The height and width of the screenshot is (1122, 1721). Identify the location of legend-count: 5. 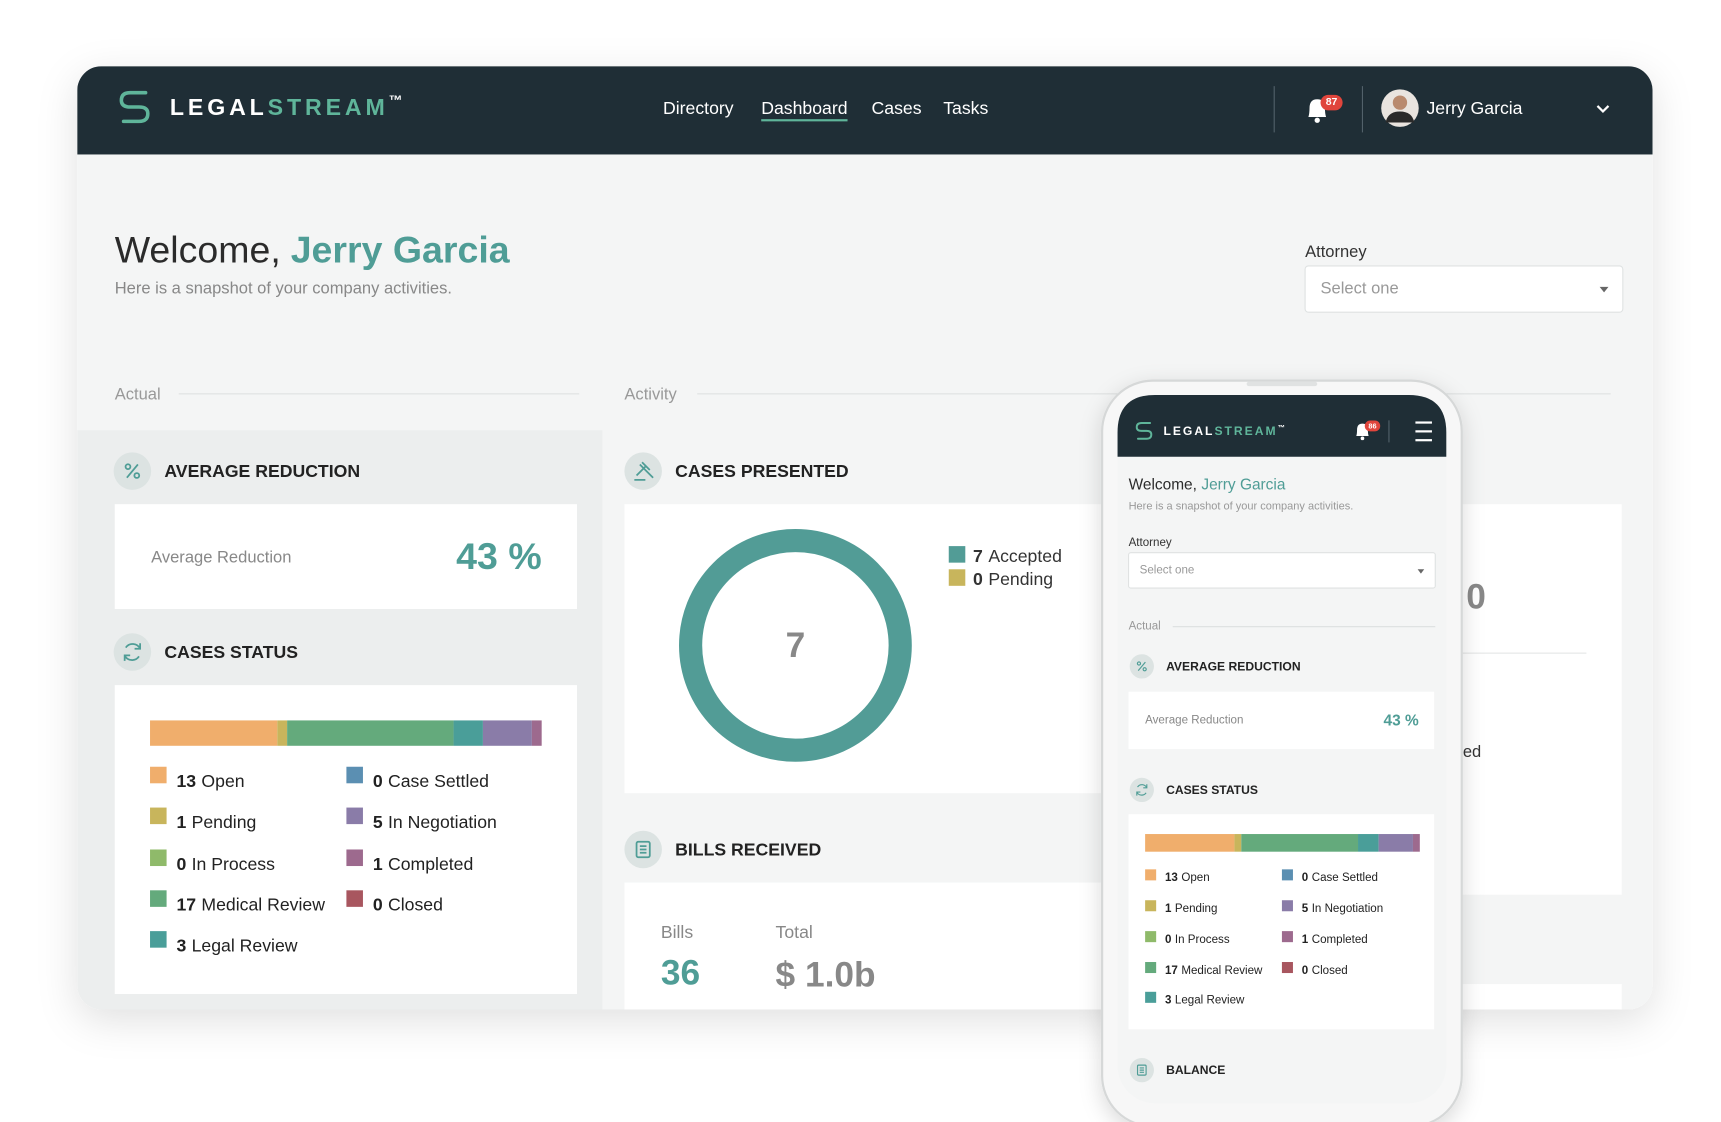
(1305, 909).